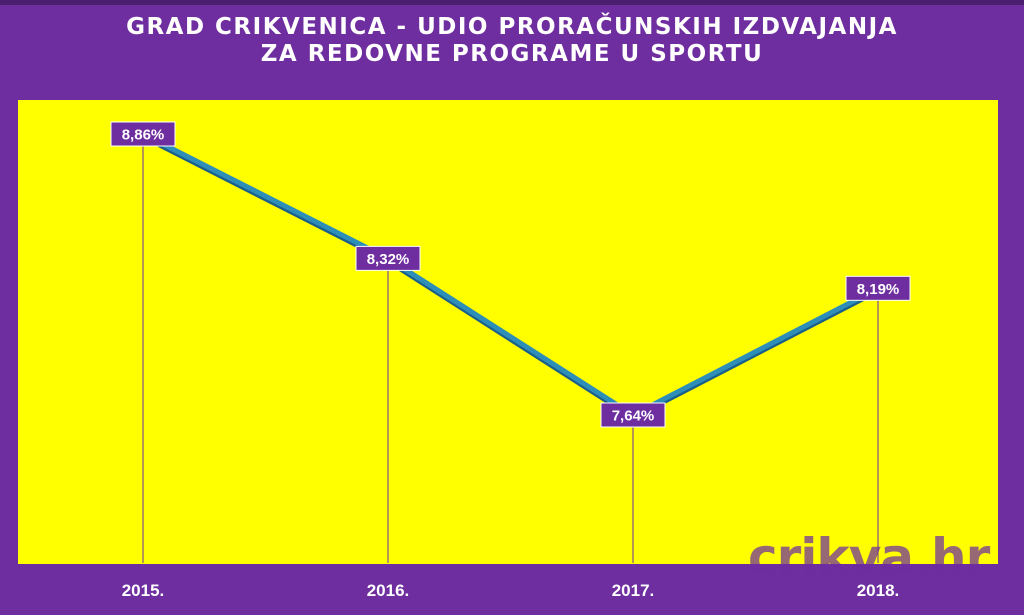 Image resolution: width=1024 pixels, height=615 pixels. What do you see at coordinates (633, 590) in the screenshot?
I see `x-tick-label-3: 2017.` at bounding box center [633, 590].